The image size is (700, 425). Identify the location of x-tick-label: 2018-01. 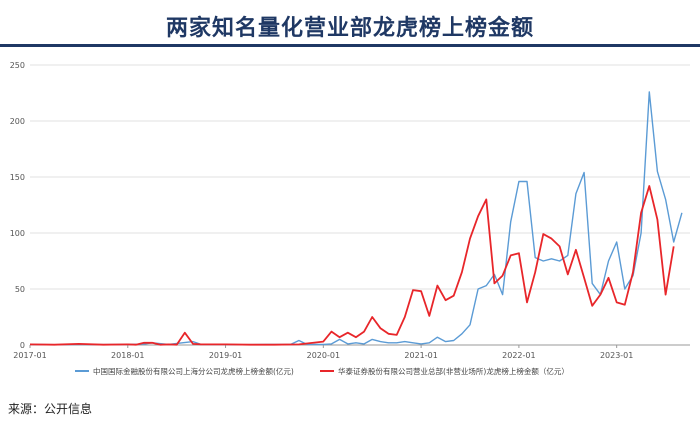
(127, 355).